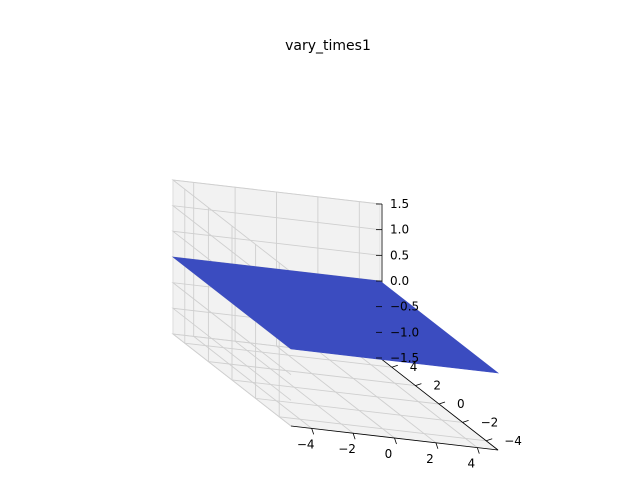  I want to click on z-axis-ticks: −1.5 −1.0 −0.5 0.0 0.5 1.0 1.5, so click(397, 281).